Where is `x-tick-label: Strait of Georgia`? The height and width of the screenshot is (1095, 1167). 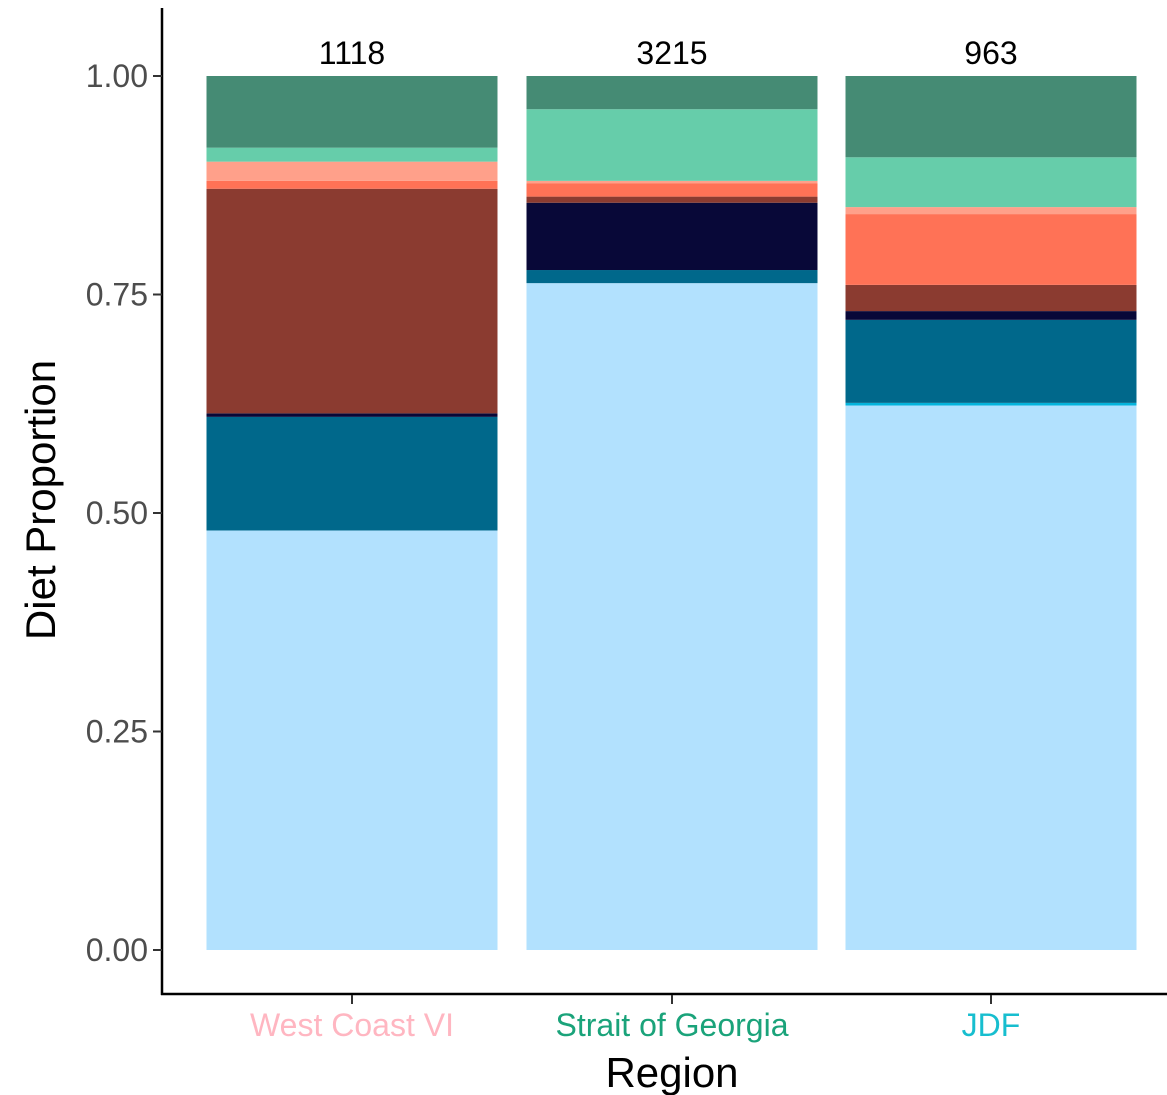
x-tick-label: Strait of Georgia is located at coordinates (672, 1025).